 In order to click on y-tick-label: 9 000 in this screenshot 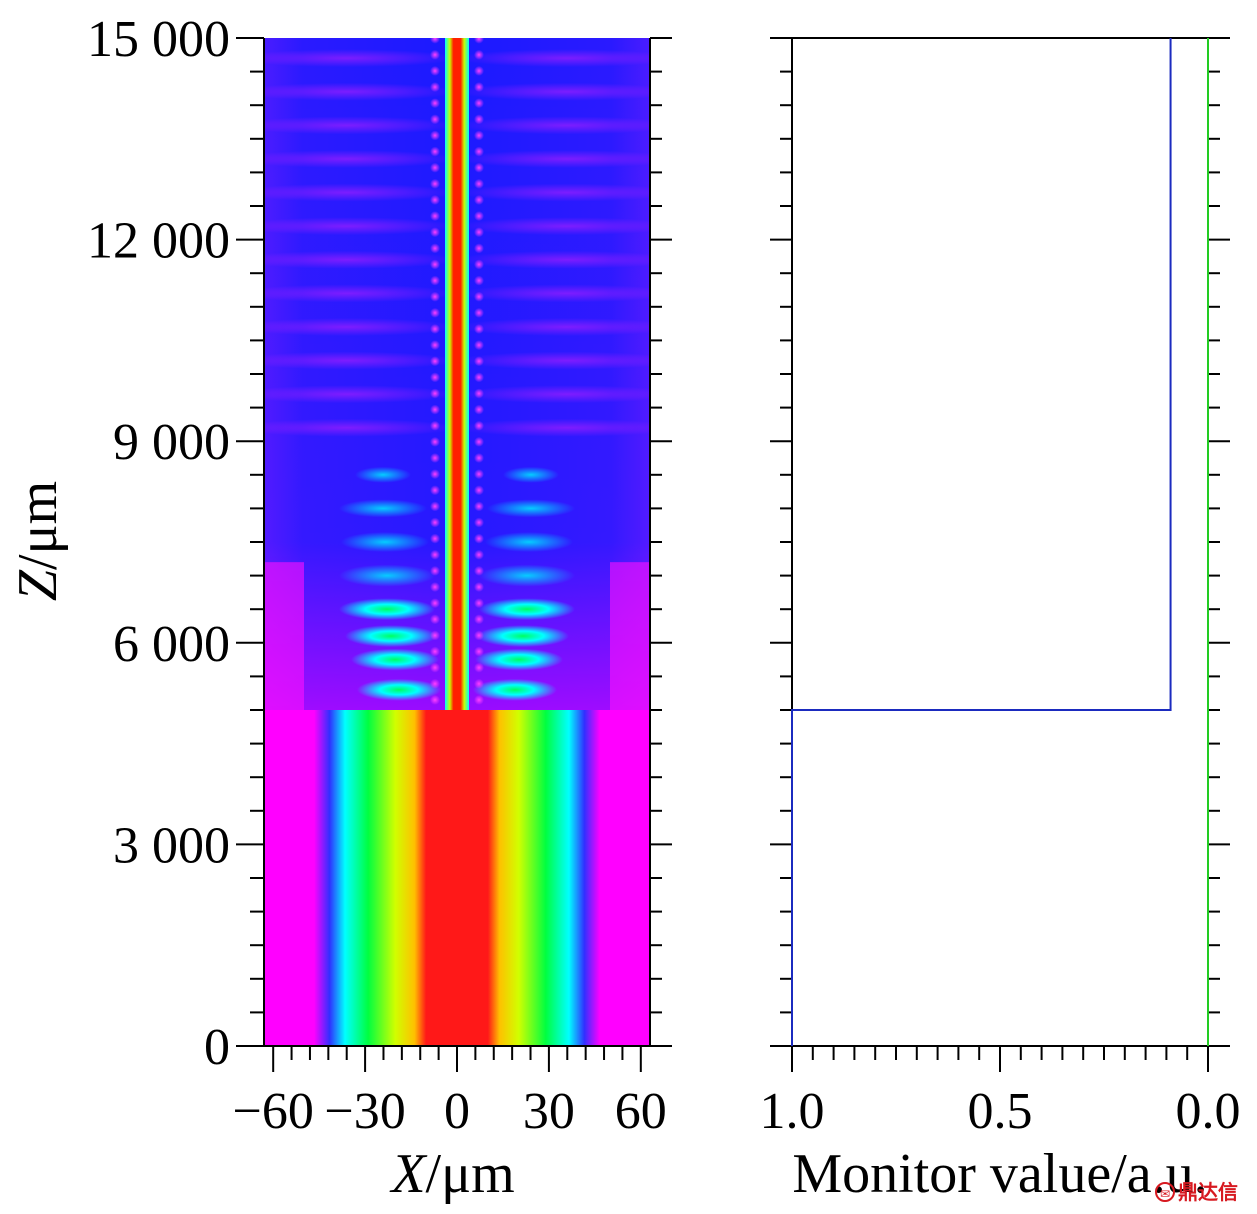, I will do `click(171, 442)`.